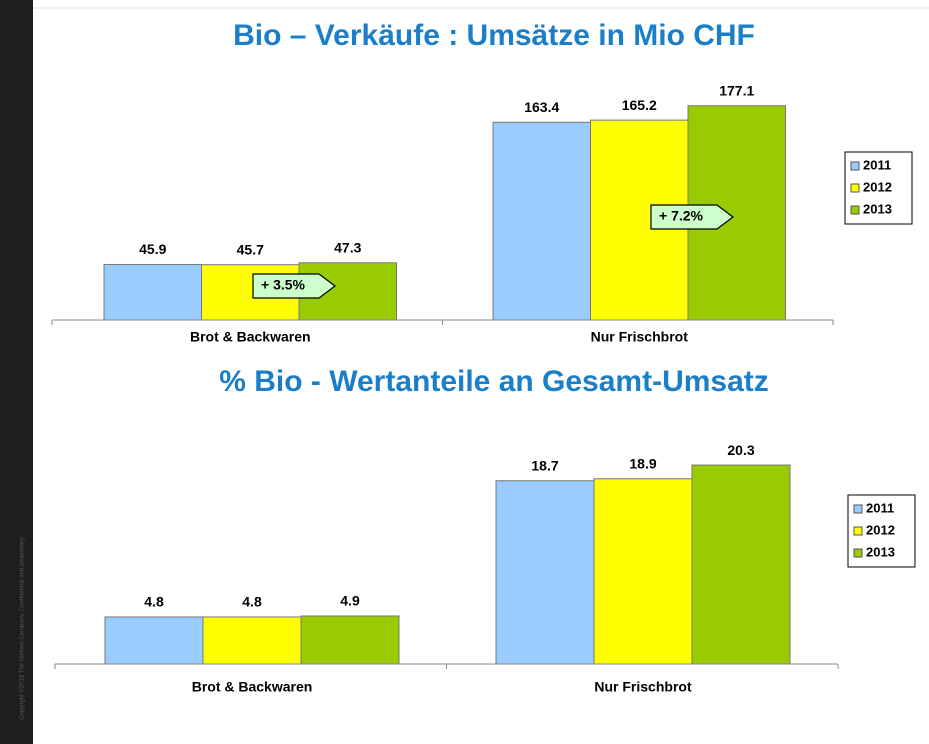  I want to click on data-label: 18.9, so click(642, 463).